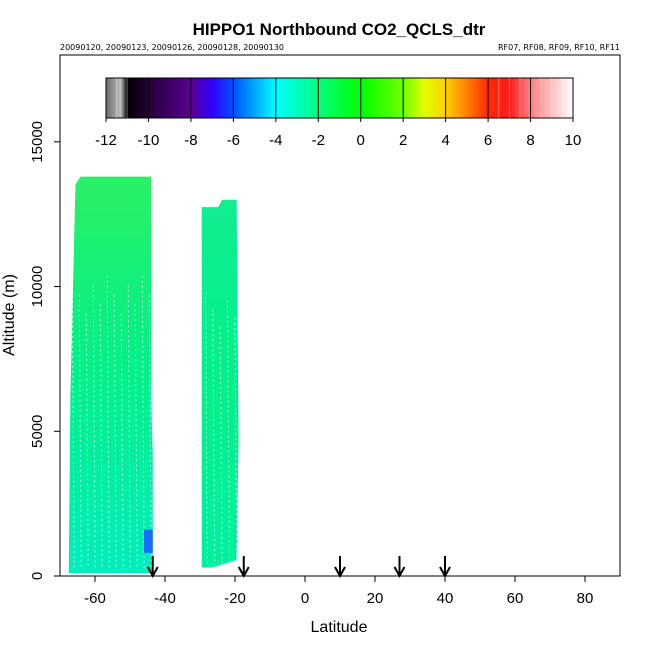  What do you see at coordinates (233, 140) in the screenshot?
I see `colorbar-tick-label: -6` at bounding box center [233, 140].